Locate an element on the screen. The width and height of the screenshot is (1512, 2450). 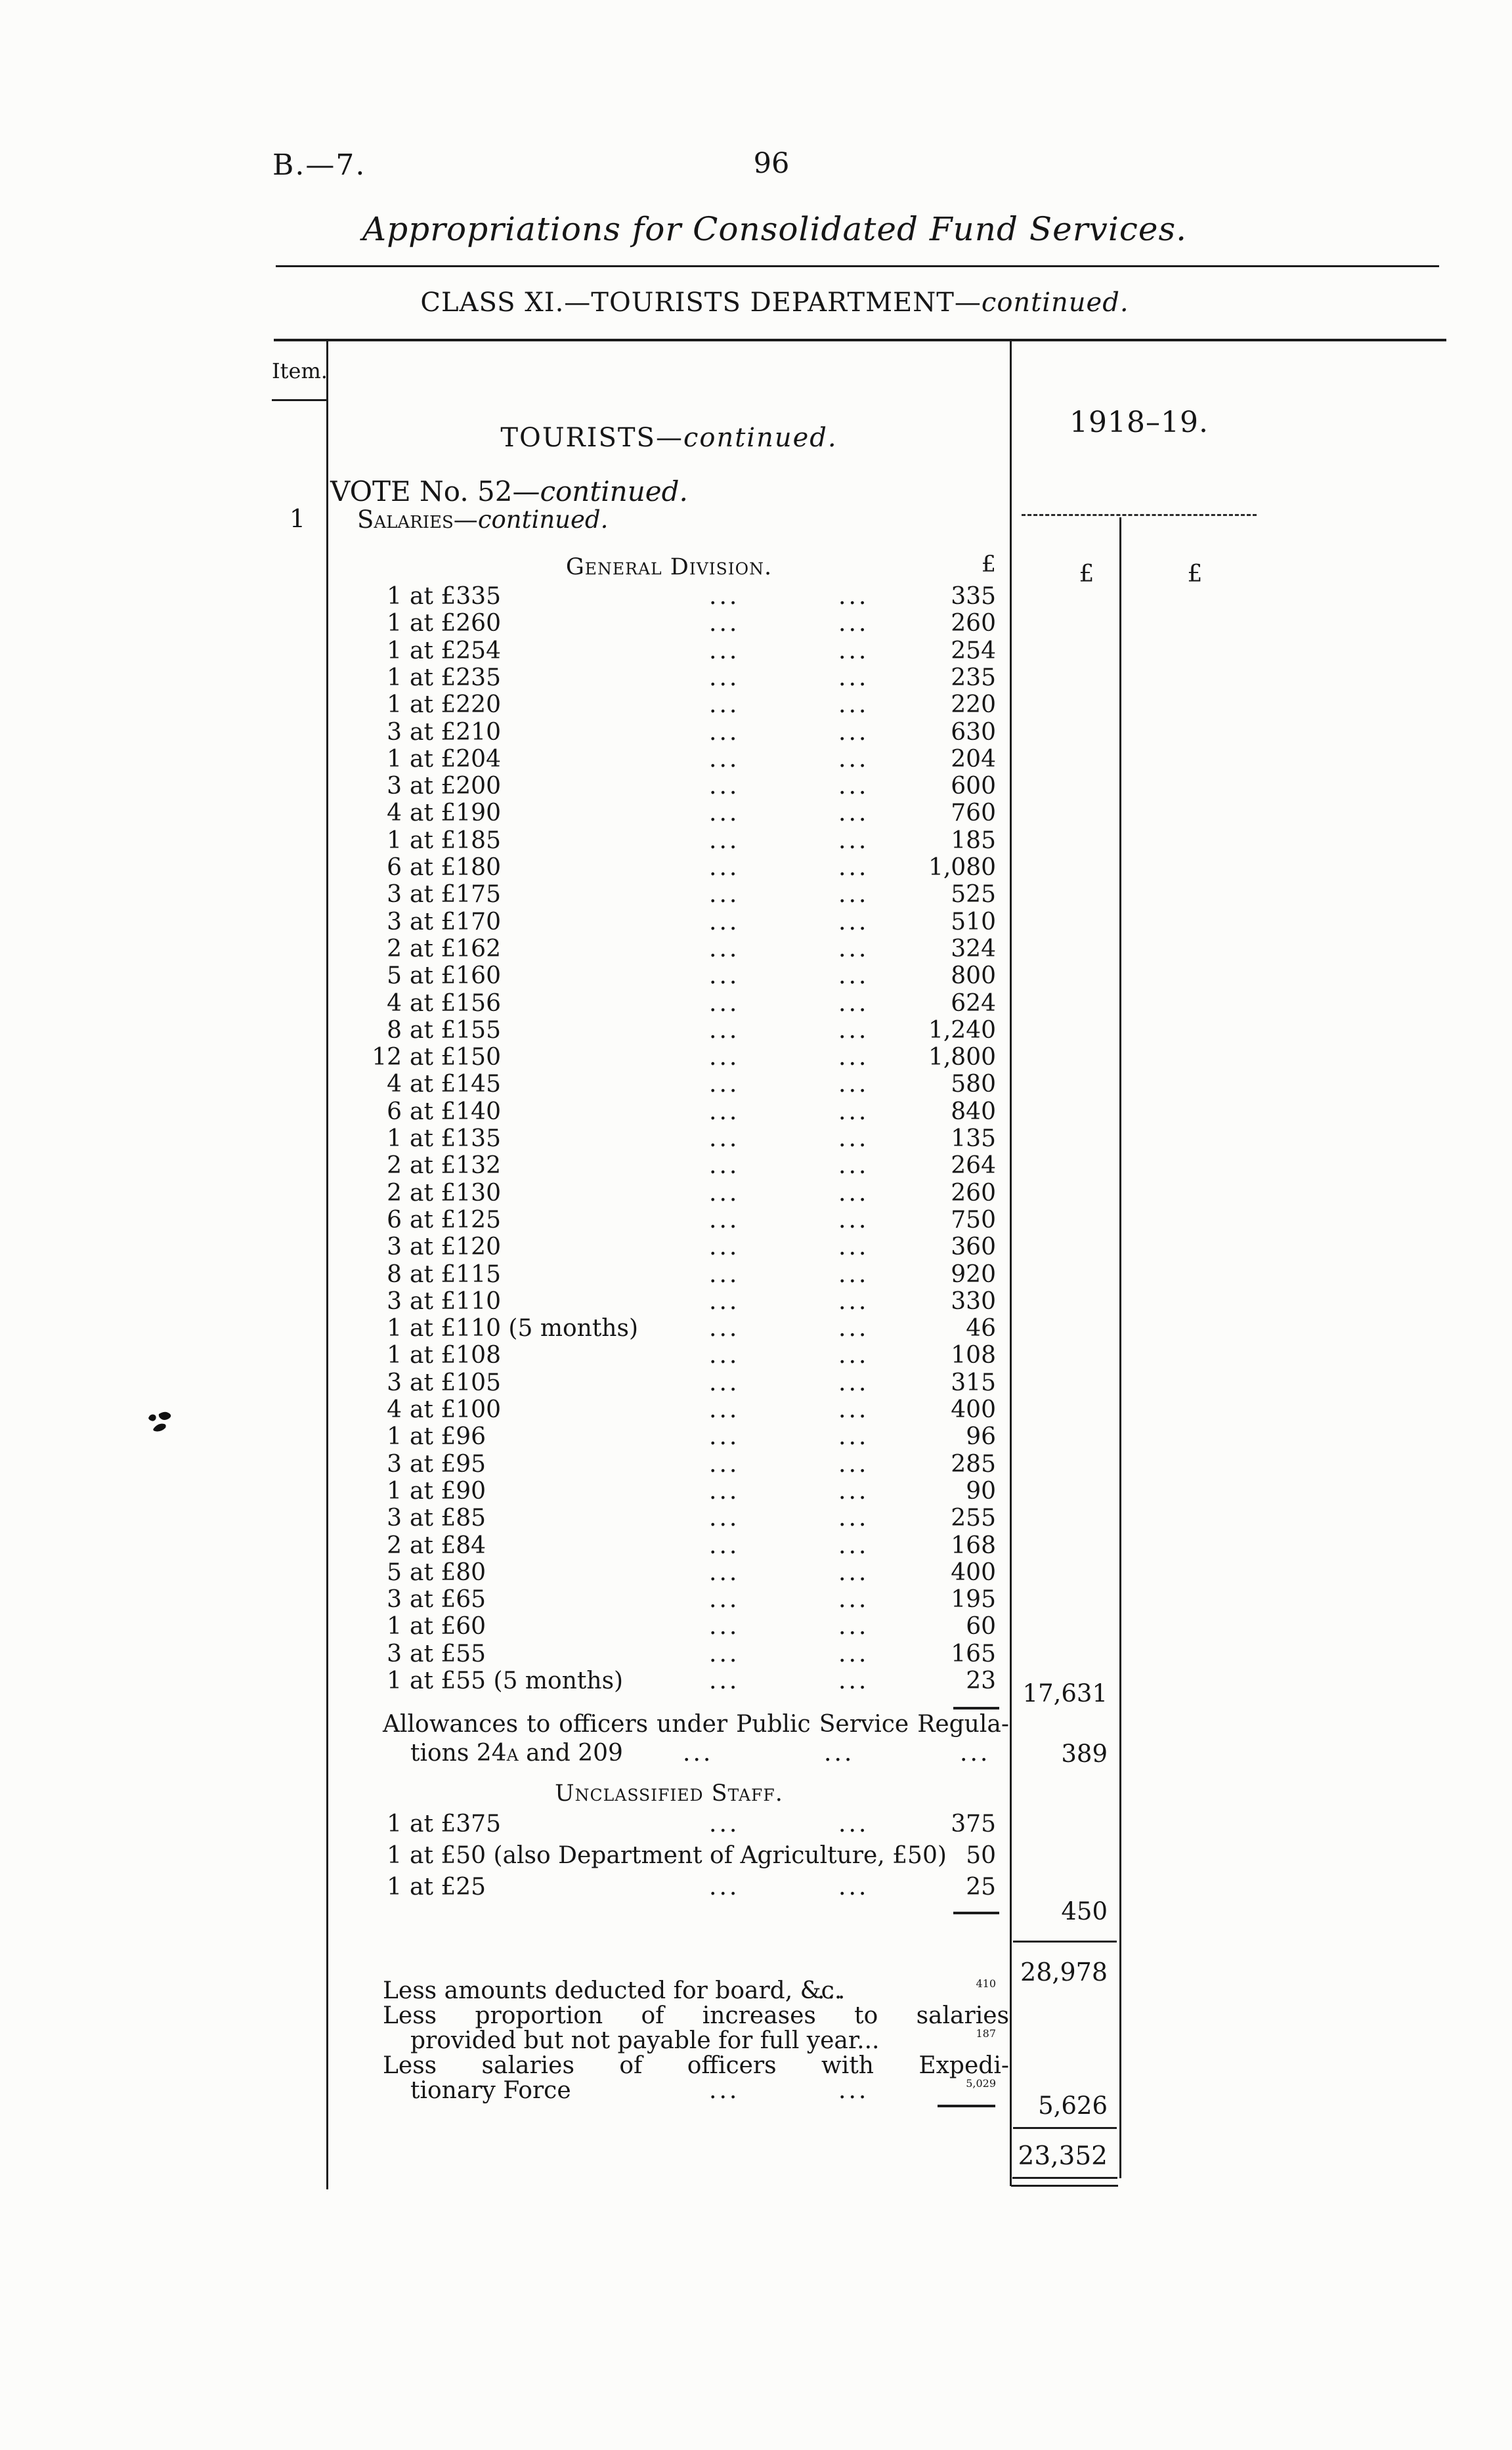
deduction-line: Less amounts deducted for board, &c. is located at coordinates (612, 1991).